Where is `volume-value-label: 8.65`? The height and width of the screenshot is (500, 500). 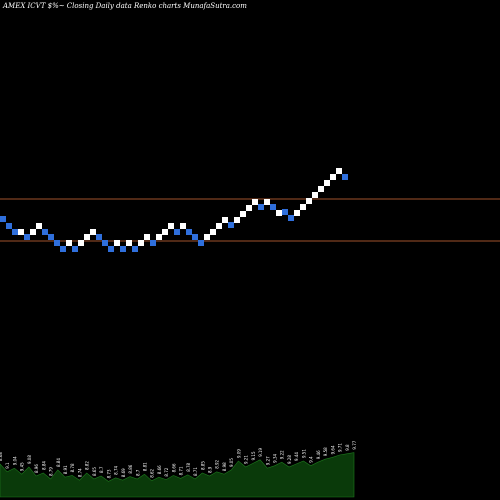 volume-value-label: 8.65 is located at coordinates (94, 471).